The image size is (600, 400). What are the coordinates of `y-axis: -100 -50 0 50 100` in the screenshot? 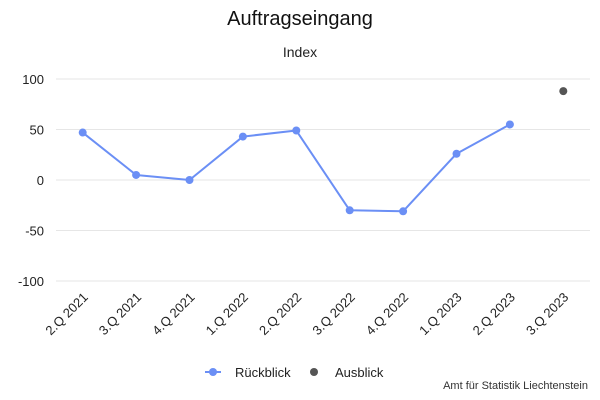 It's located at (31, 180).